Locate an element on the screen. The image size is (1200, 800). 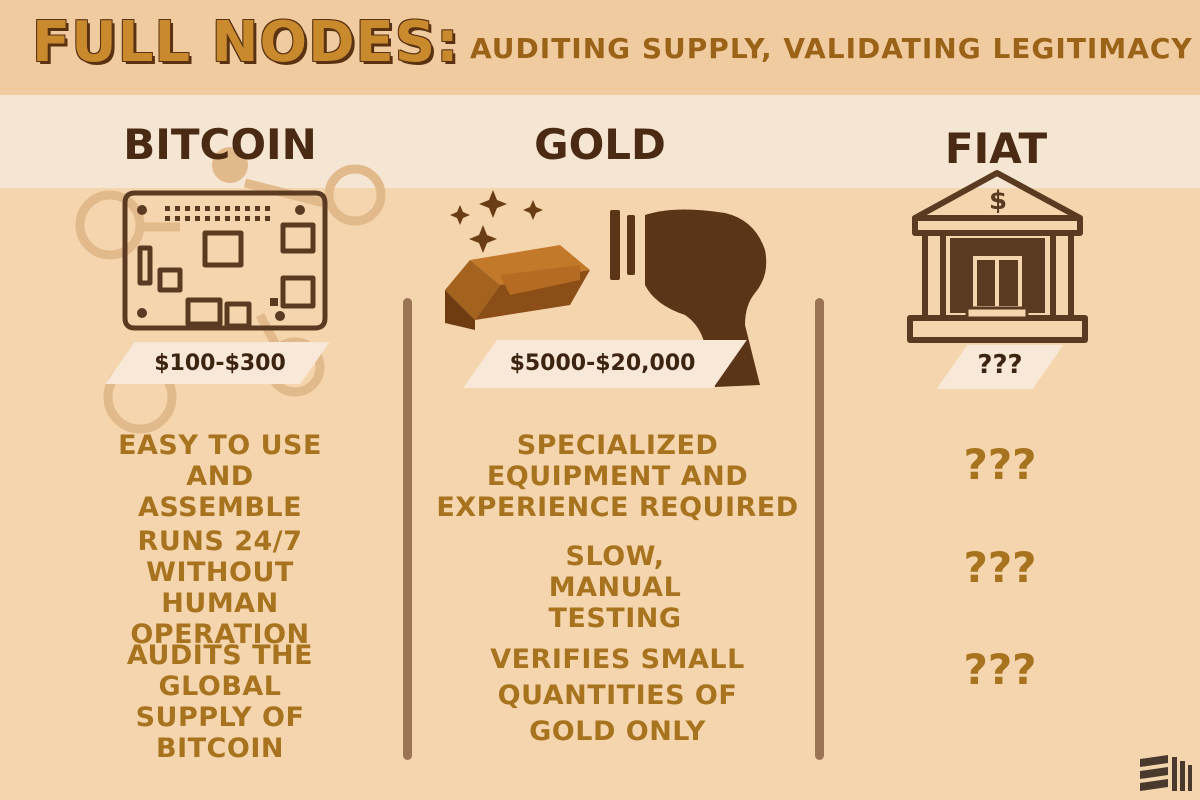
bitcoin-feature: RUNS 24/7 WITHOUT HUMAN OPERATION is located at coordinates (220, 588).